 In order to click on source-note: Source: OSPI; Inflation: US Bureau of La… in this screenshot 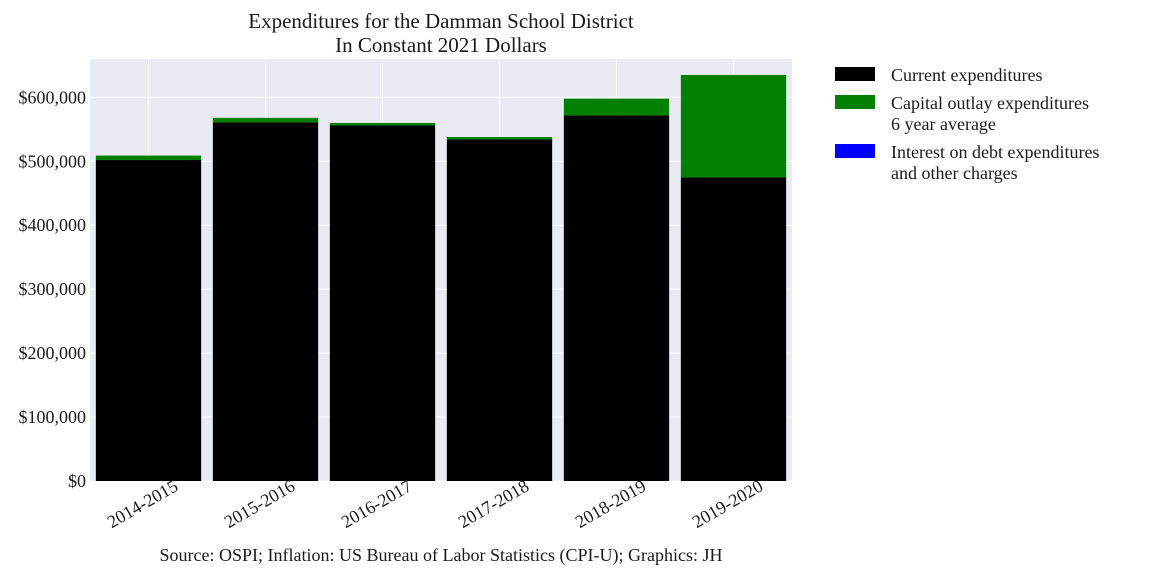, I will do `click(441, 555)`.